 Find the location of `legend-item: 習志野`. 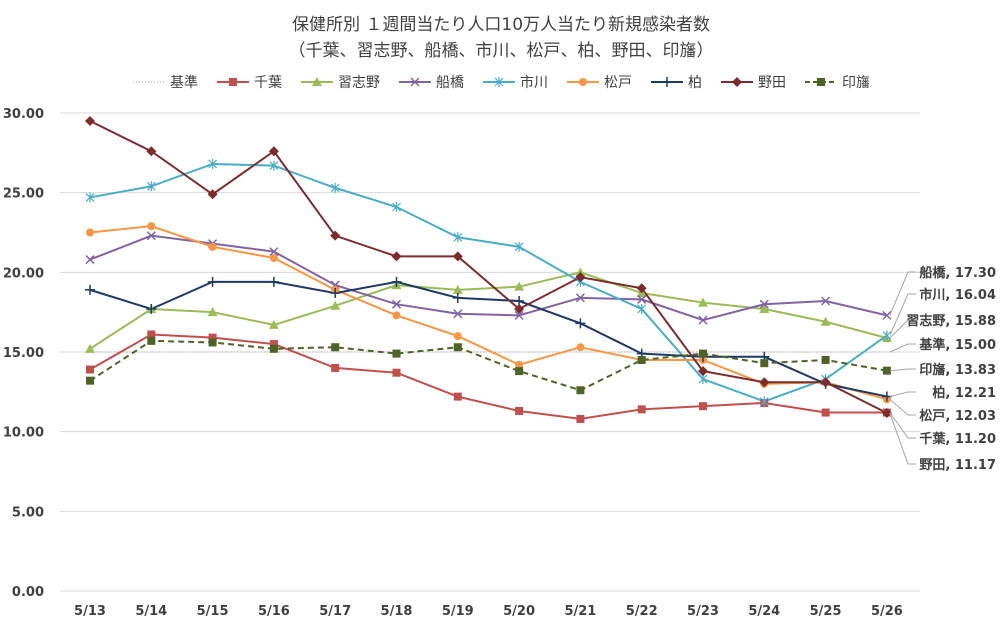

legend-item: 習志野 is located at coordinates (340, 82).